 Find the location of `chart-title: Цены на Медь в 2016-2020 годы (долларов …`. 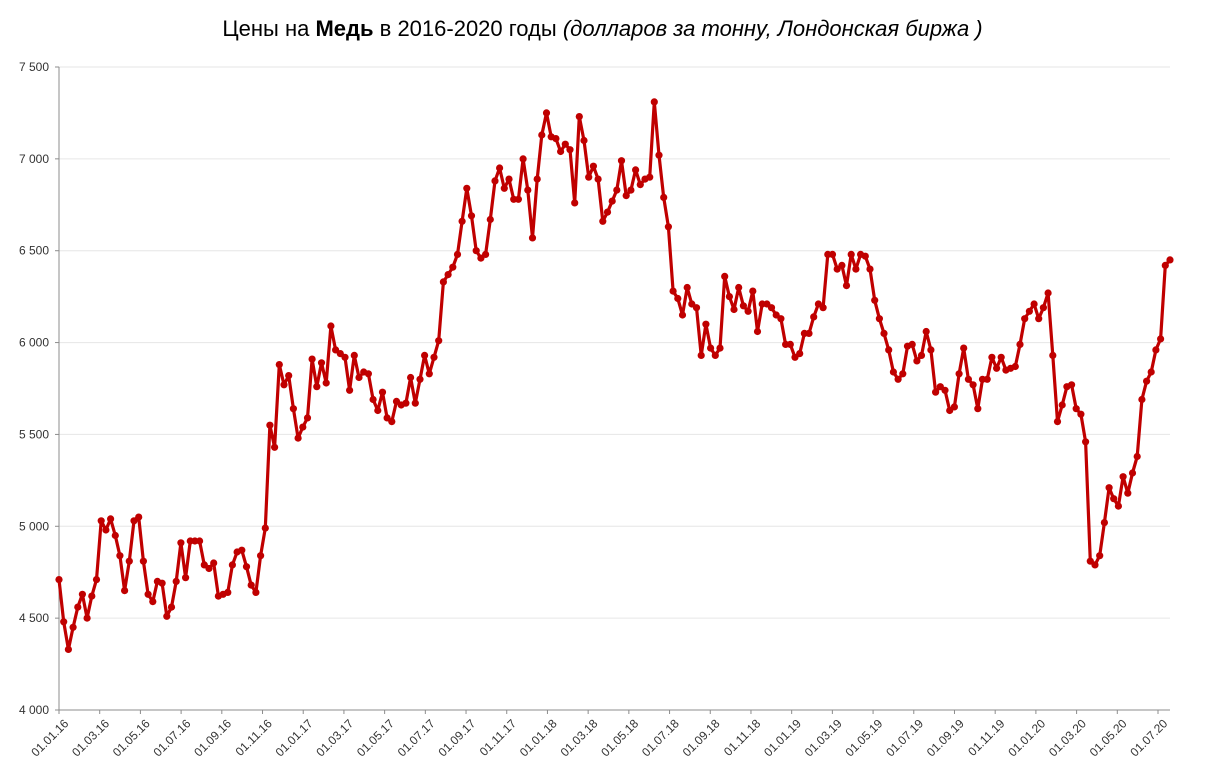

chart-title: Цены на Медь в 2016-2020 годы (долларов … is located at coordinates (602, 29).